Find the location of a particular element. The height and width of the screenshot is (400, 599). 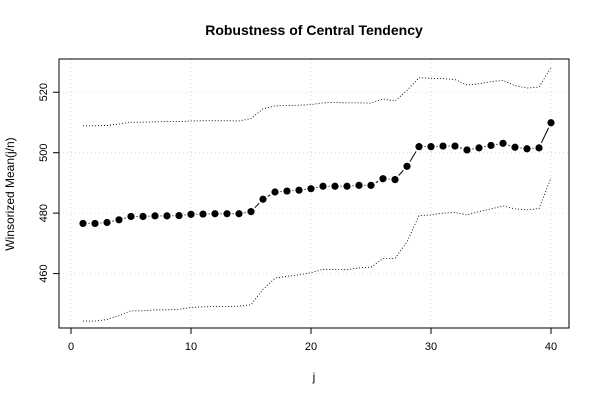

y-axis: 460 480 500 520 is located at coordinates (49, 183).